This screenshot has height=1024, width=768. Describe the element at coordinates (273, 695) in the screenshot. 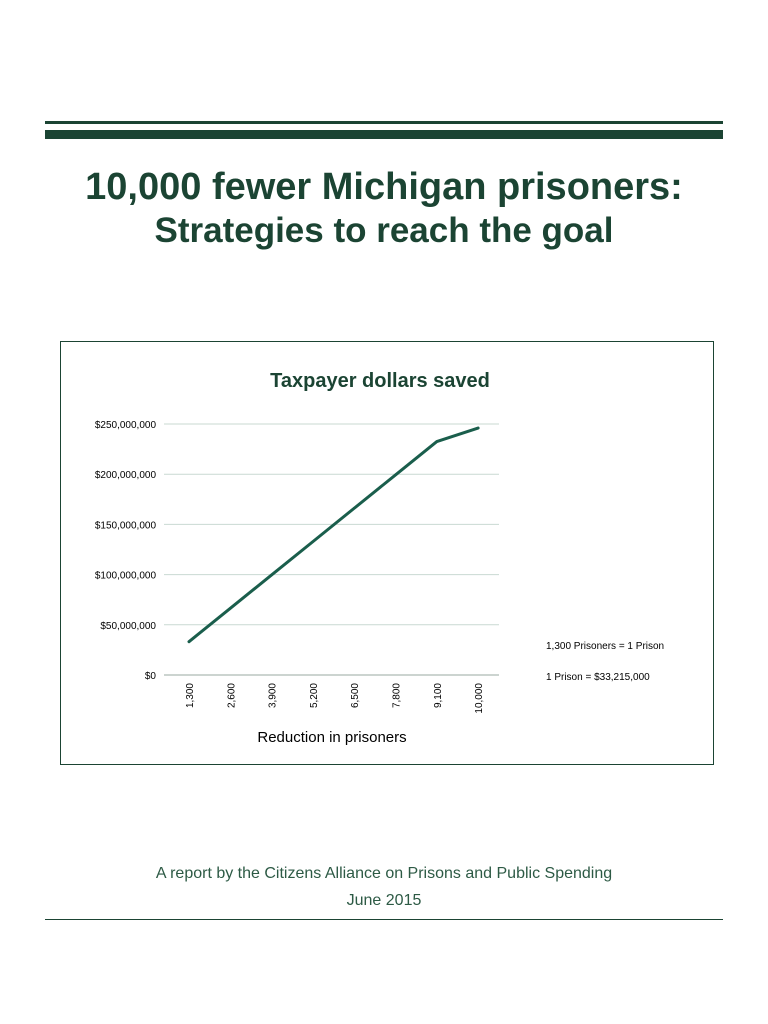

I see `x-tick-label: 3,900` at that location.